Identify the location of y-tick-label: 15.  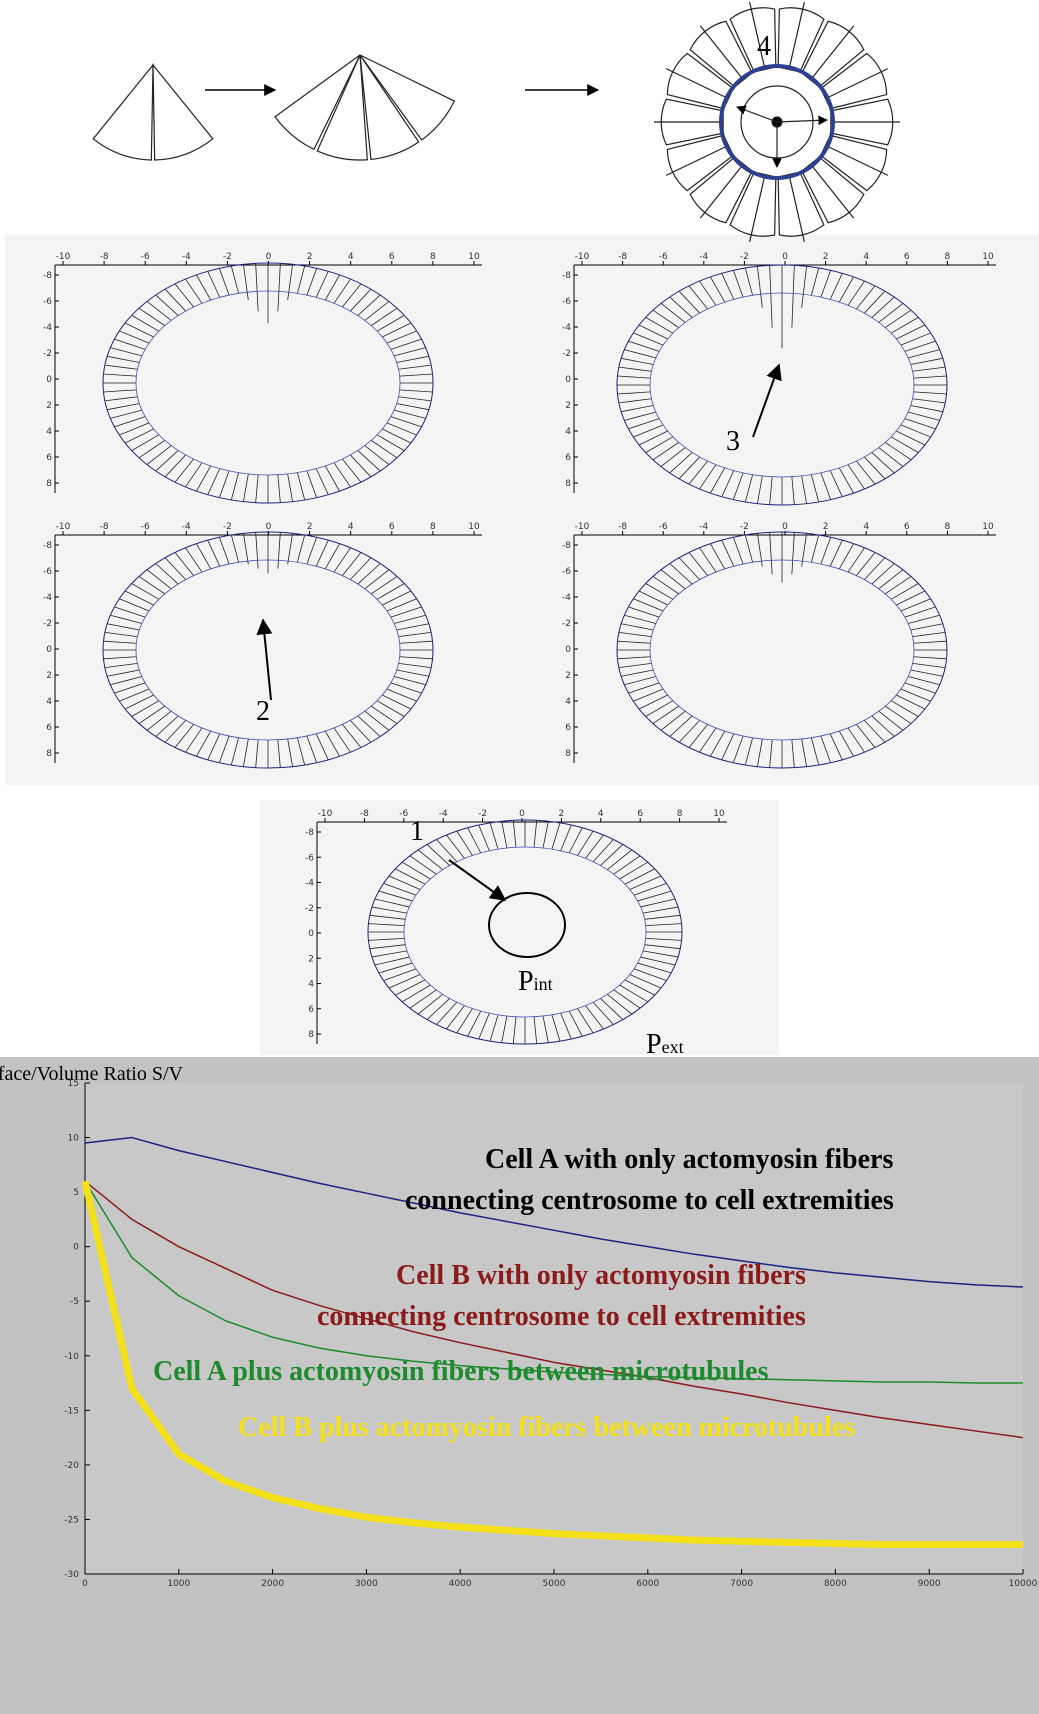
(73, 1084).